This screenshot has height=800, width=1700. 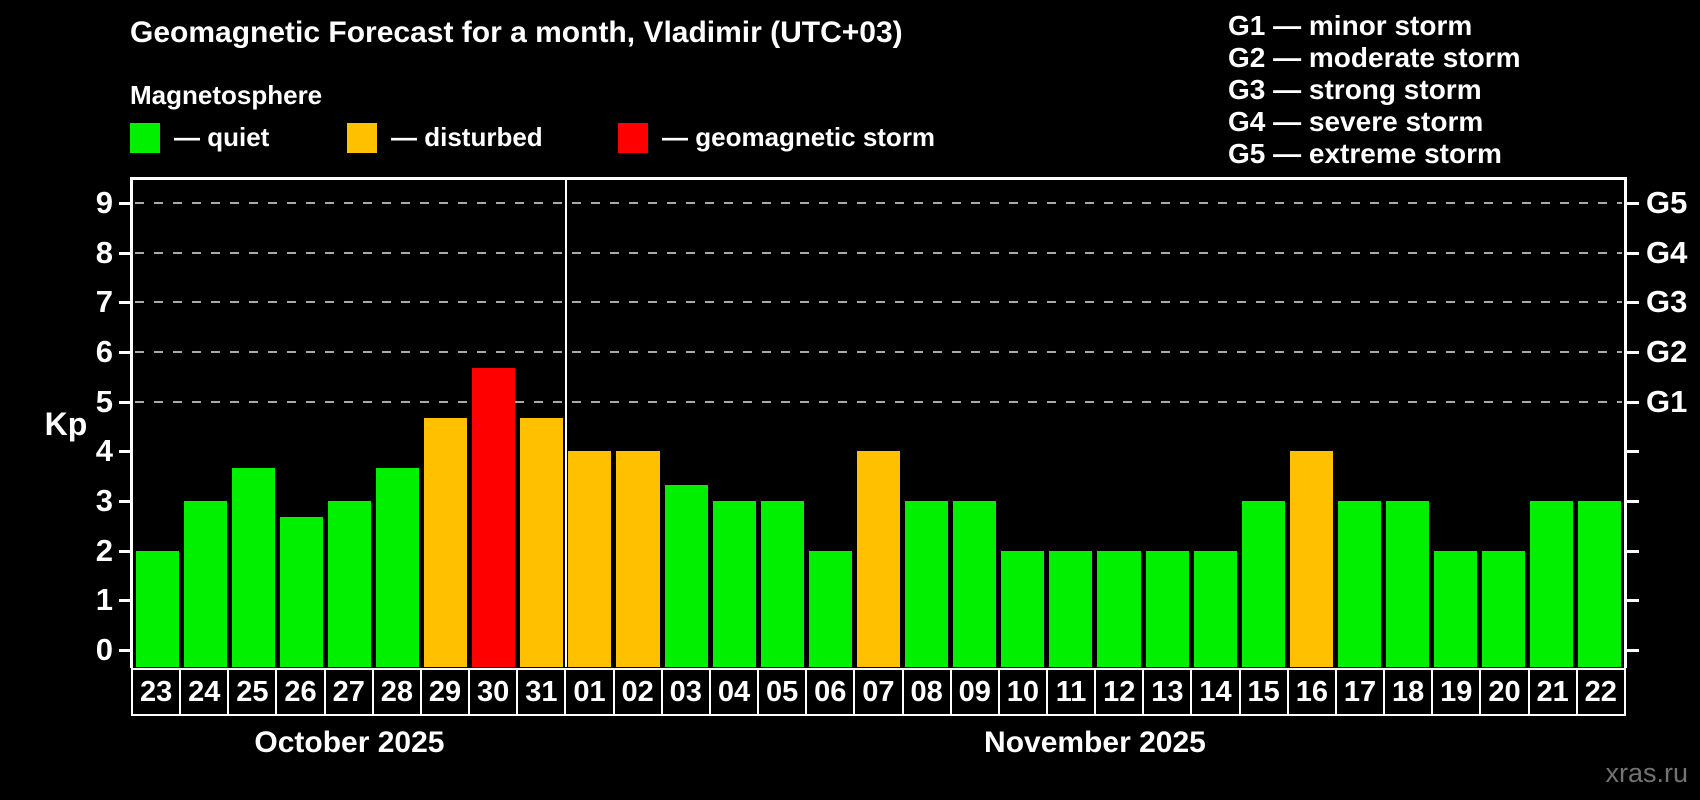 I want to click on storm-scale-line-4: G4 — severe storm, so click(x=1356, y=121).